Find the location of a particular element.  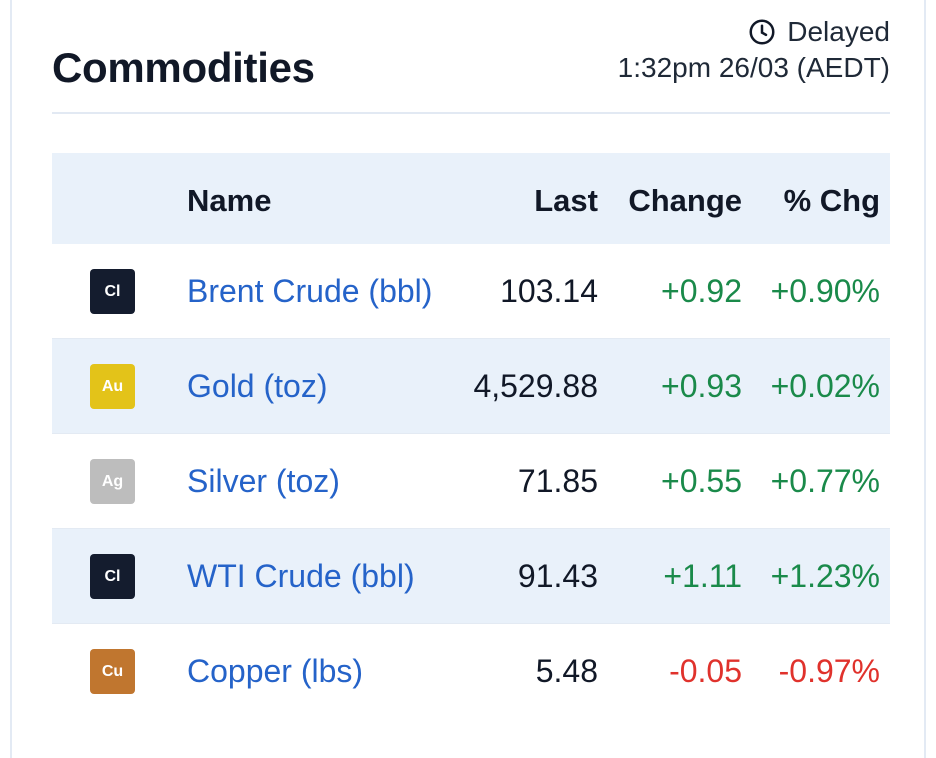

price-change: -0.05 is located at coordinates (705, 671).